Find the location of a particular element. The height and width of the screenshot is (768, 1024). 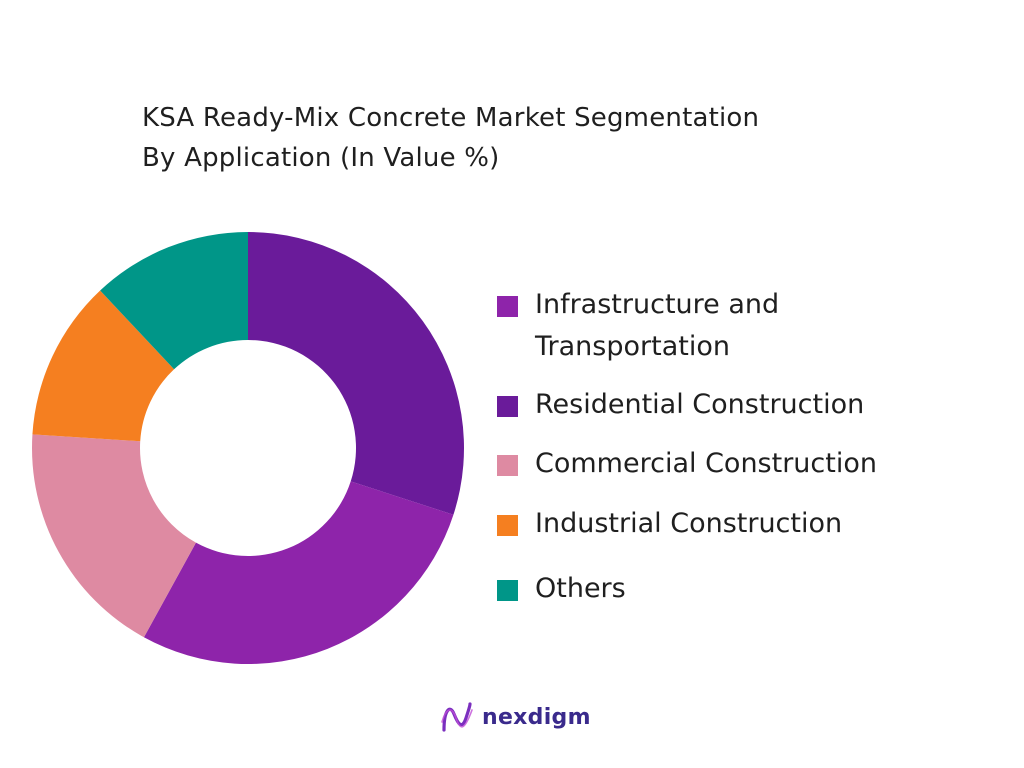

legend-item-infrastructure: Infrastructure and Transportation is located at coordinates (638, 326).